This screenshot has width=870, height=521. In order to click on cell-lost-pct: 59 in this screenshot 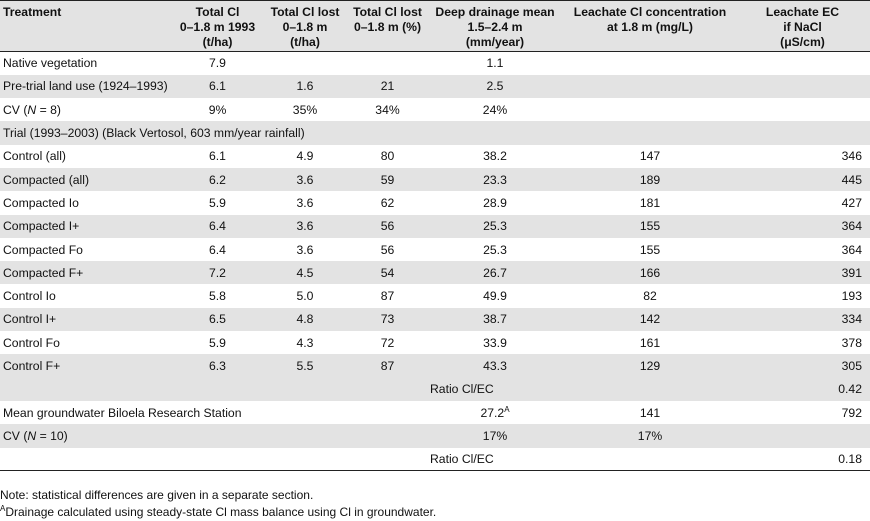, I will do `click(387, 179)`.